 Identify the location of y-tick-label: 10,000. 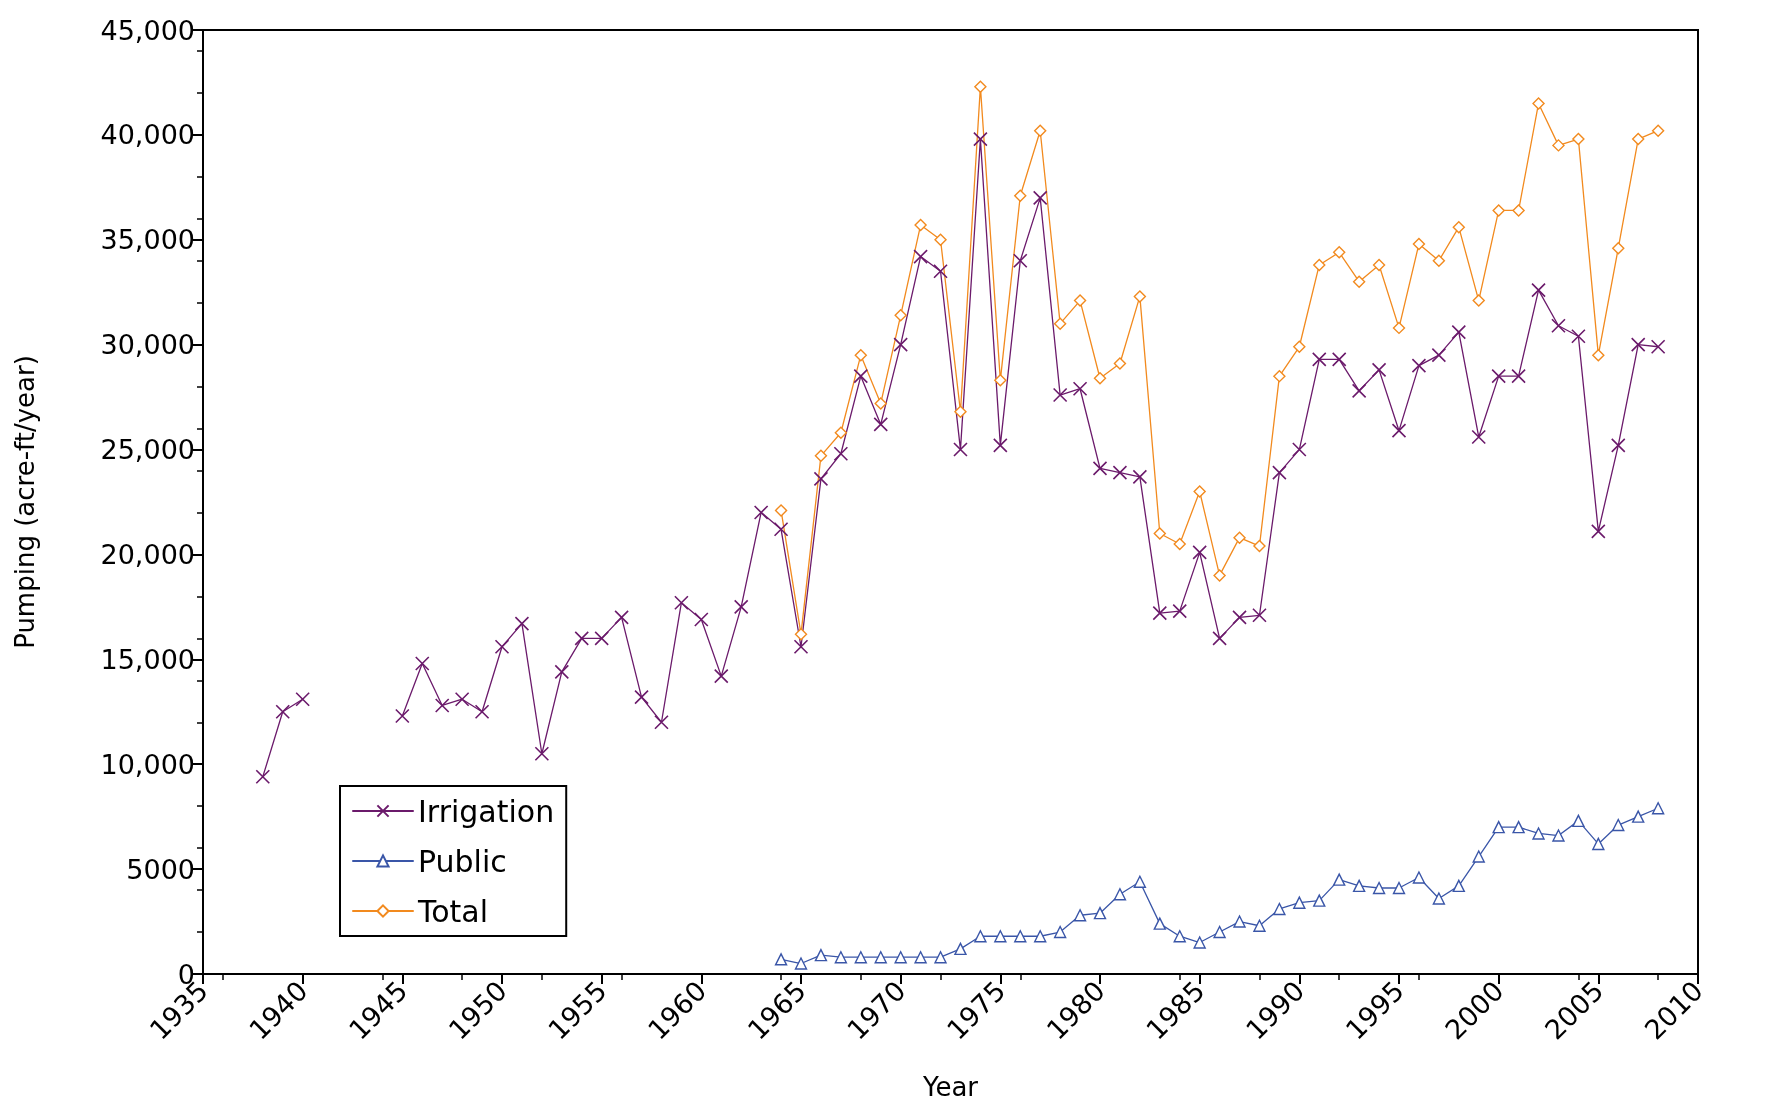
(147, 764).